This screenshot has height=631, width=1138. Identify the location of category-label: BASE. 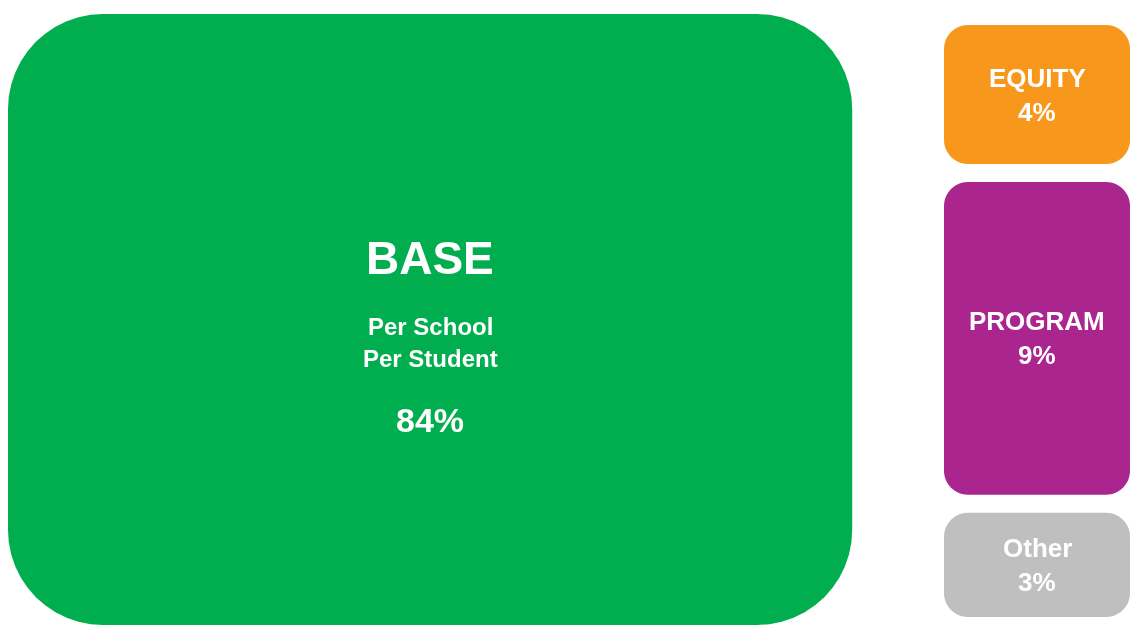
(430, 258).